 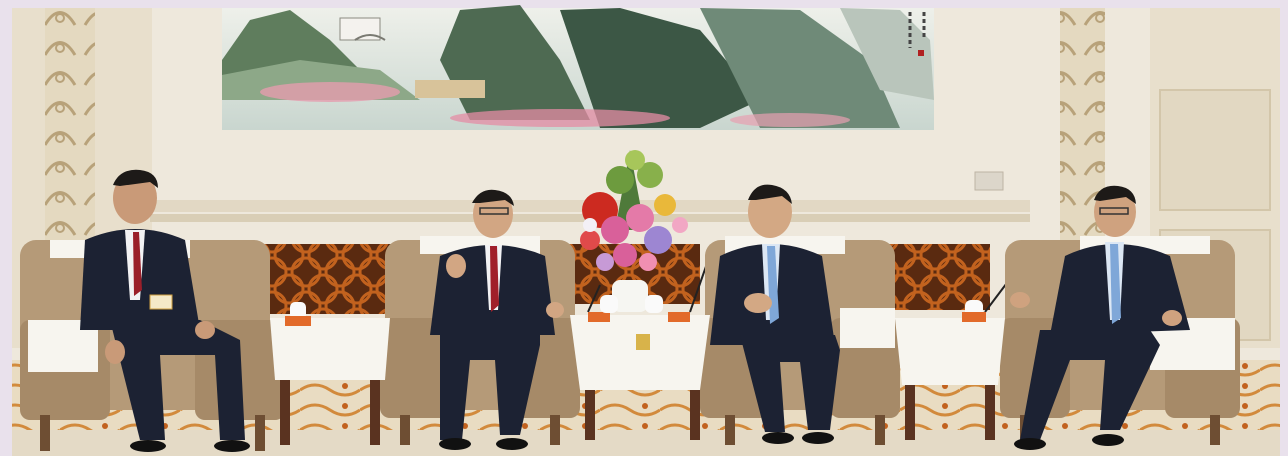 I want to click on flower-vase, so click(x=630, y=296).